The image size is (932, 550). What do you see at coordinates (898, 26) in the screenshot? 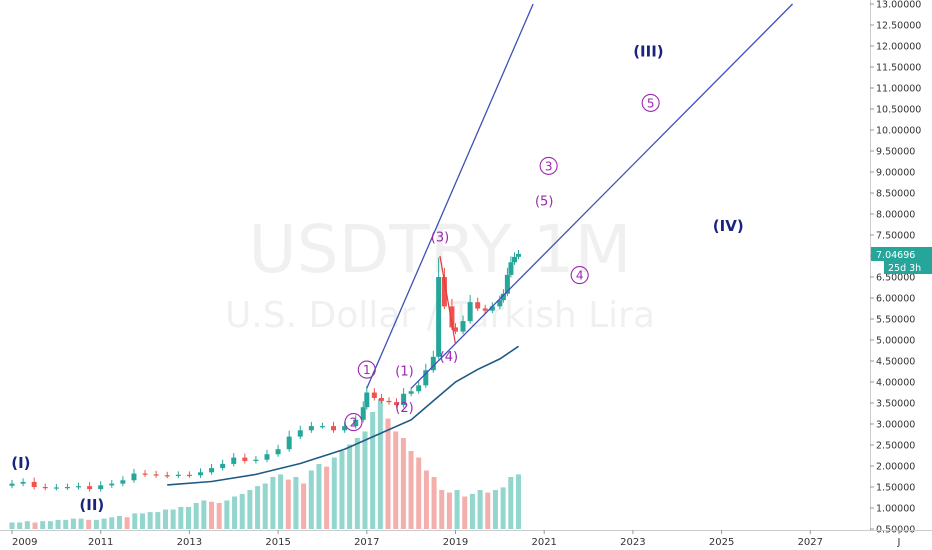
I see `y-tick-label: 12.50000` at bounding box center [898, 26].